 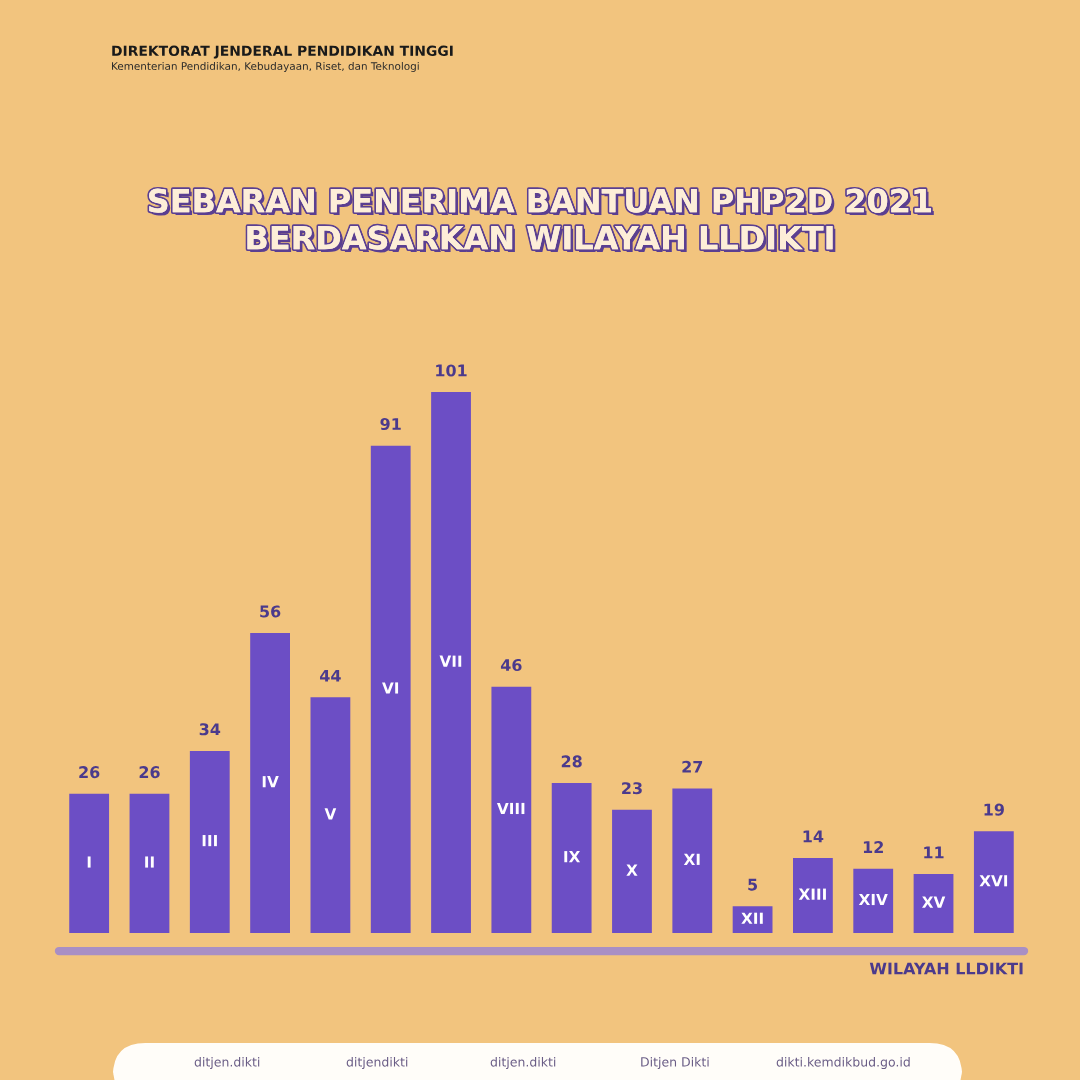 What do you see at coordinates (210, 729) in the screenshot?
I see `data-label: 34` at bounding box center [210, 729].